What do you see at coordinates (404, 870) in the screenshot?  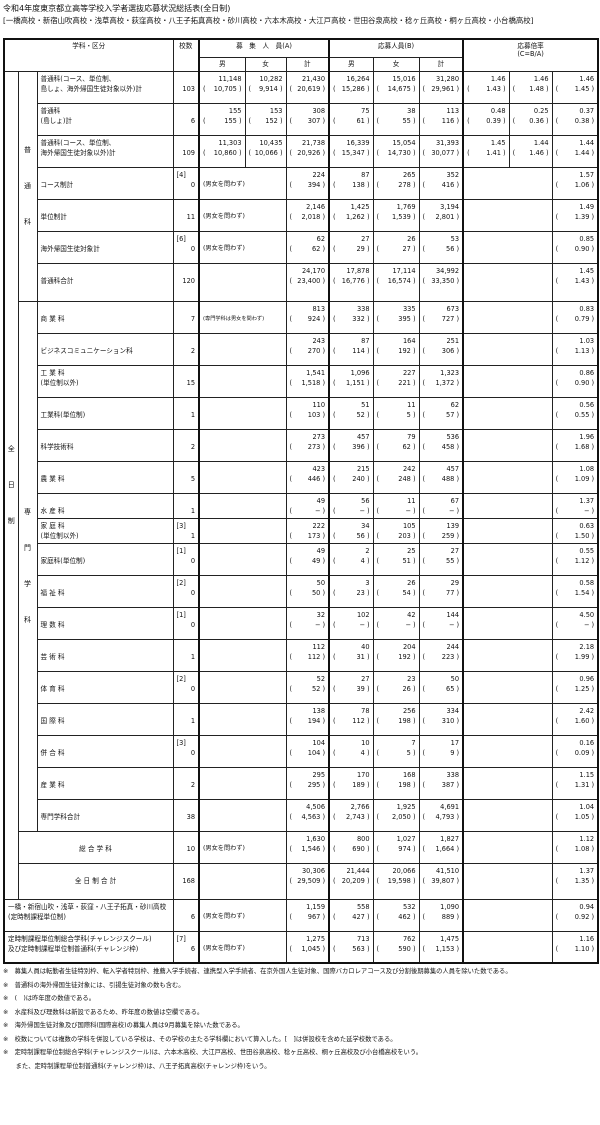 I see `apply-female-current: 20,066` at bounding box center [404, 870].